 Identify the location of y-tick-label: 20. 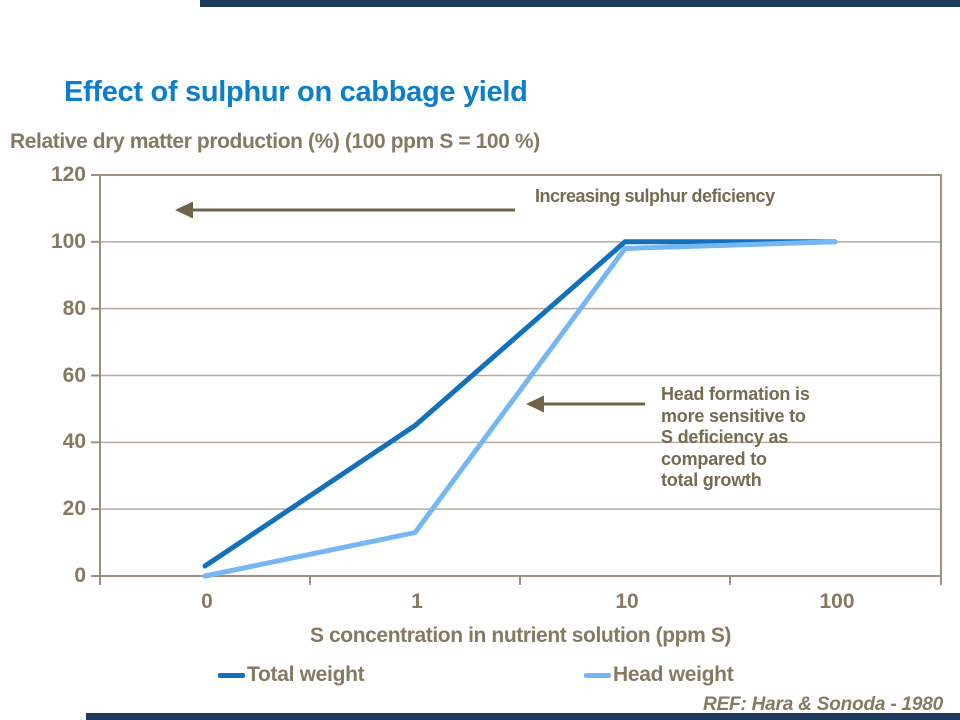
(74, 509).